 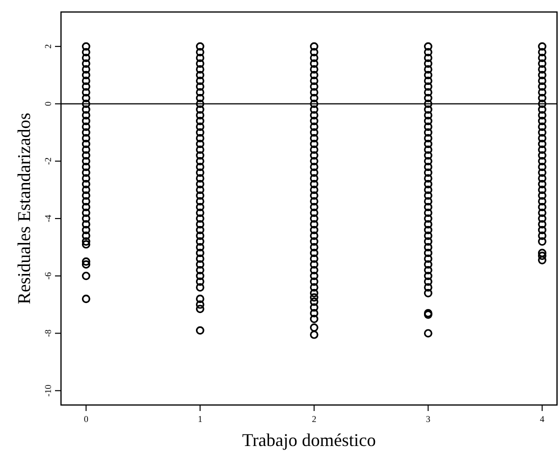 What do you see at coordinates (542, 419) in the screenshot?
I see `x-tick-label: 4` at bounding box center [542, 419].